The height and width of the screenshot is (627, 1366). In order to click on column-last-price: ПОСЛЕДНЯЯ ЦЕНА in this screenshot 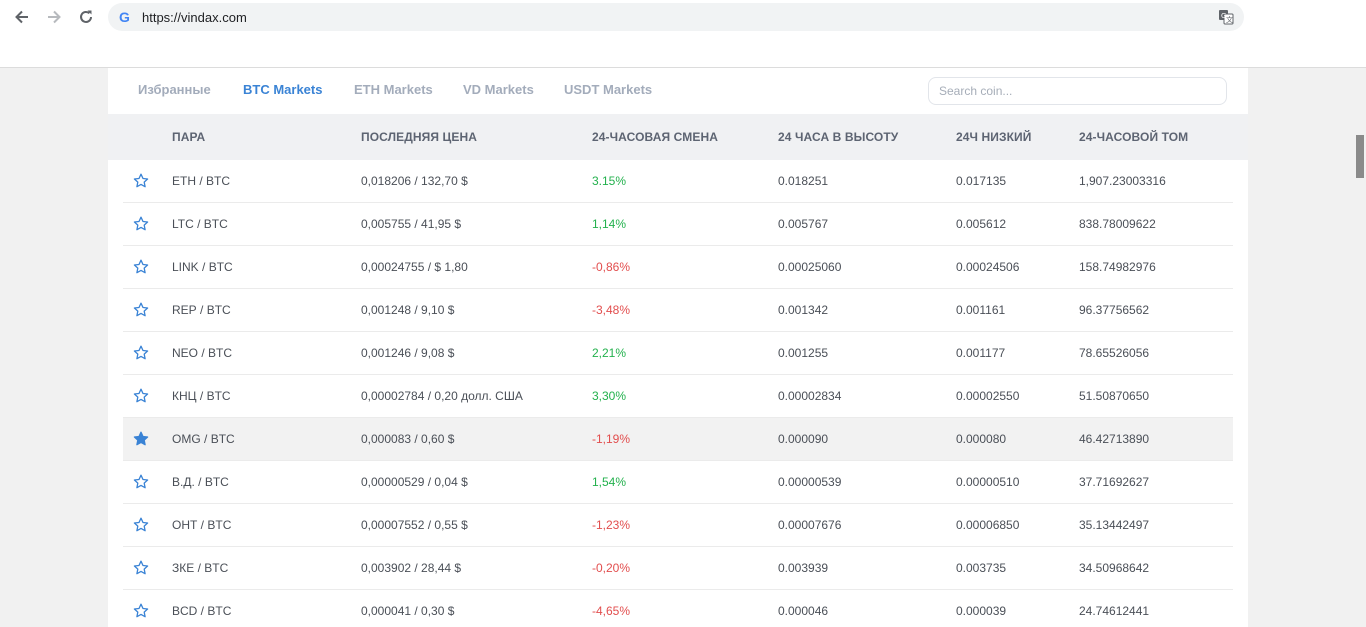, I will do `click(419, 137)`.